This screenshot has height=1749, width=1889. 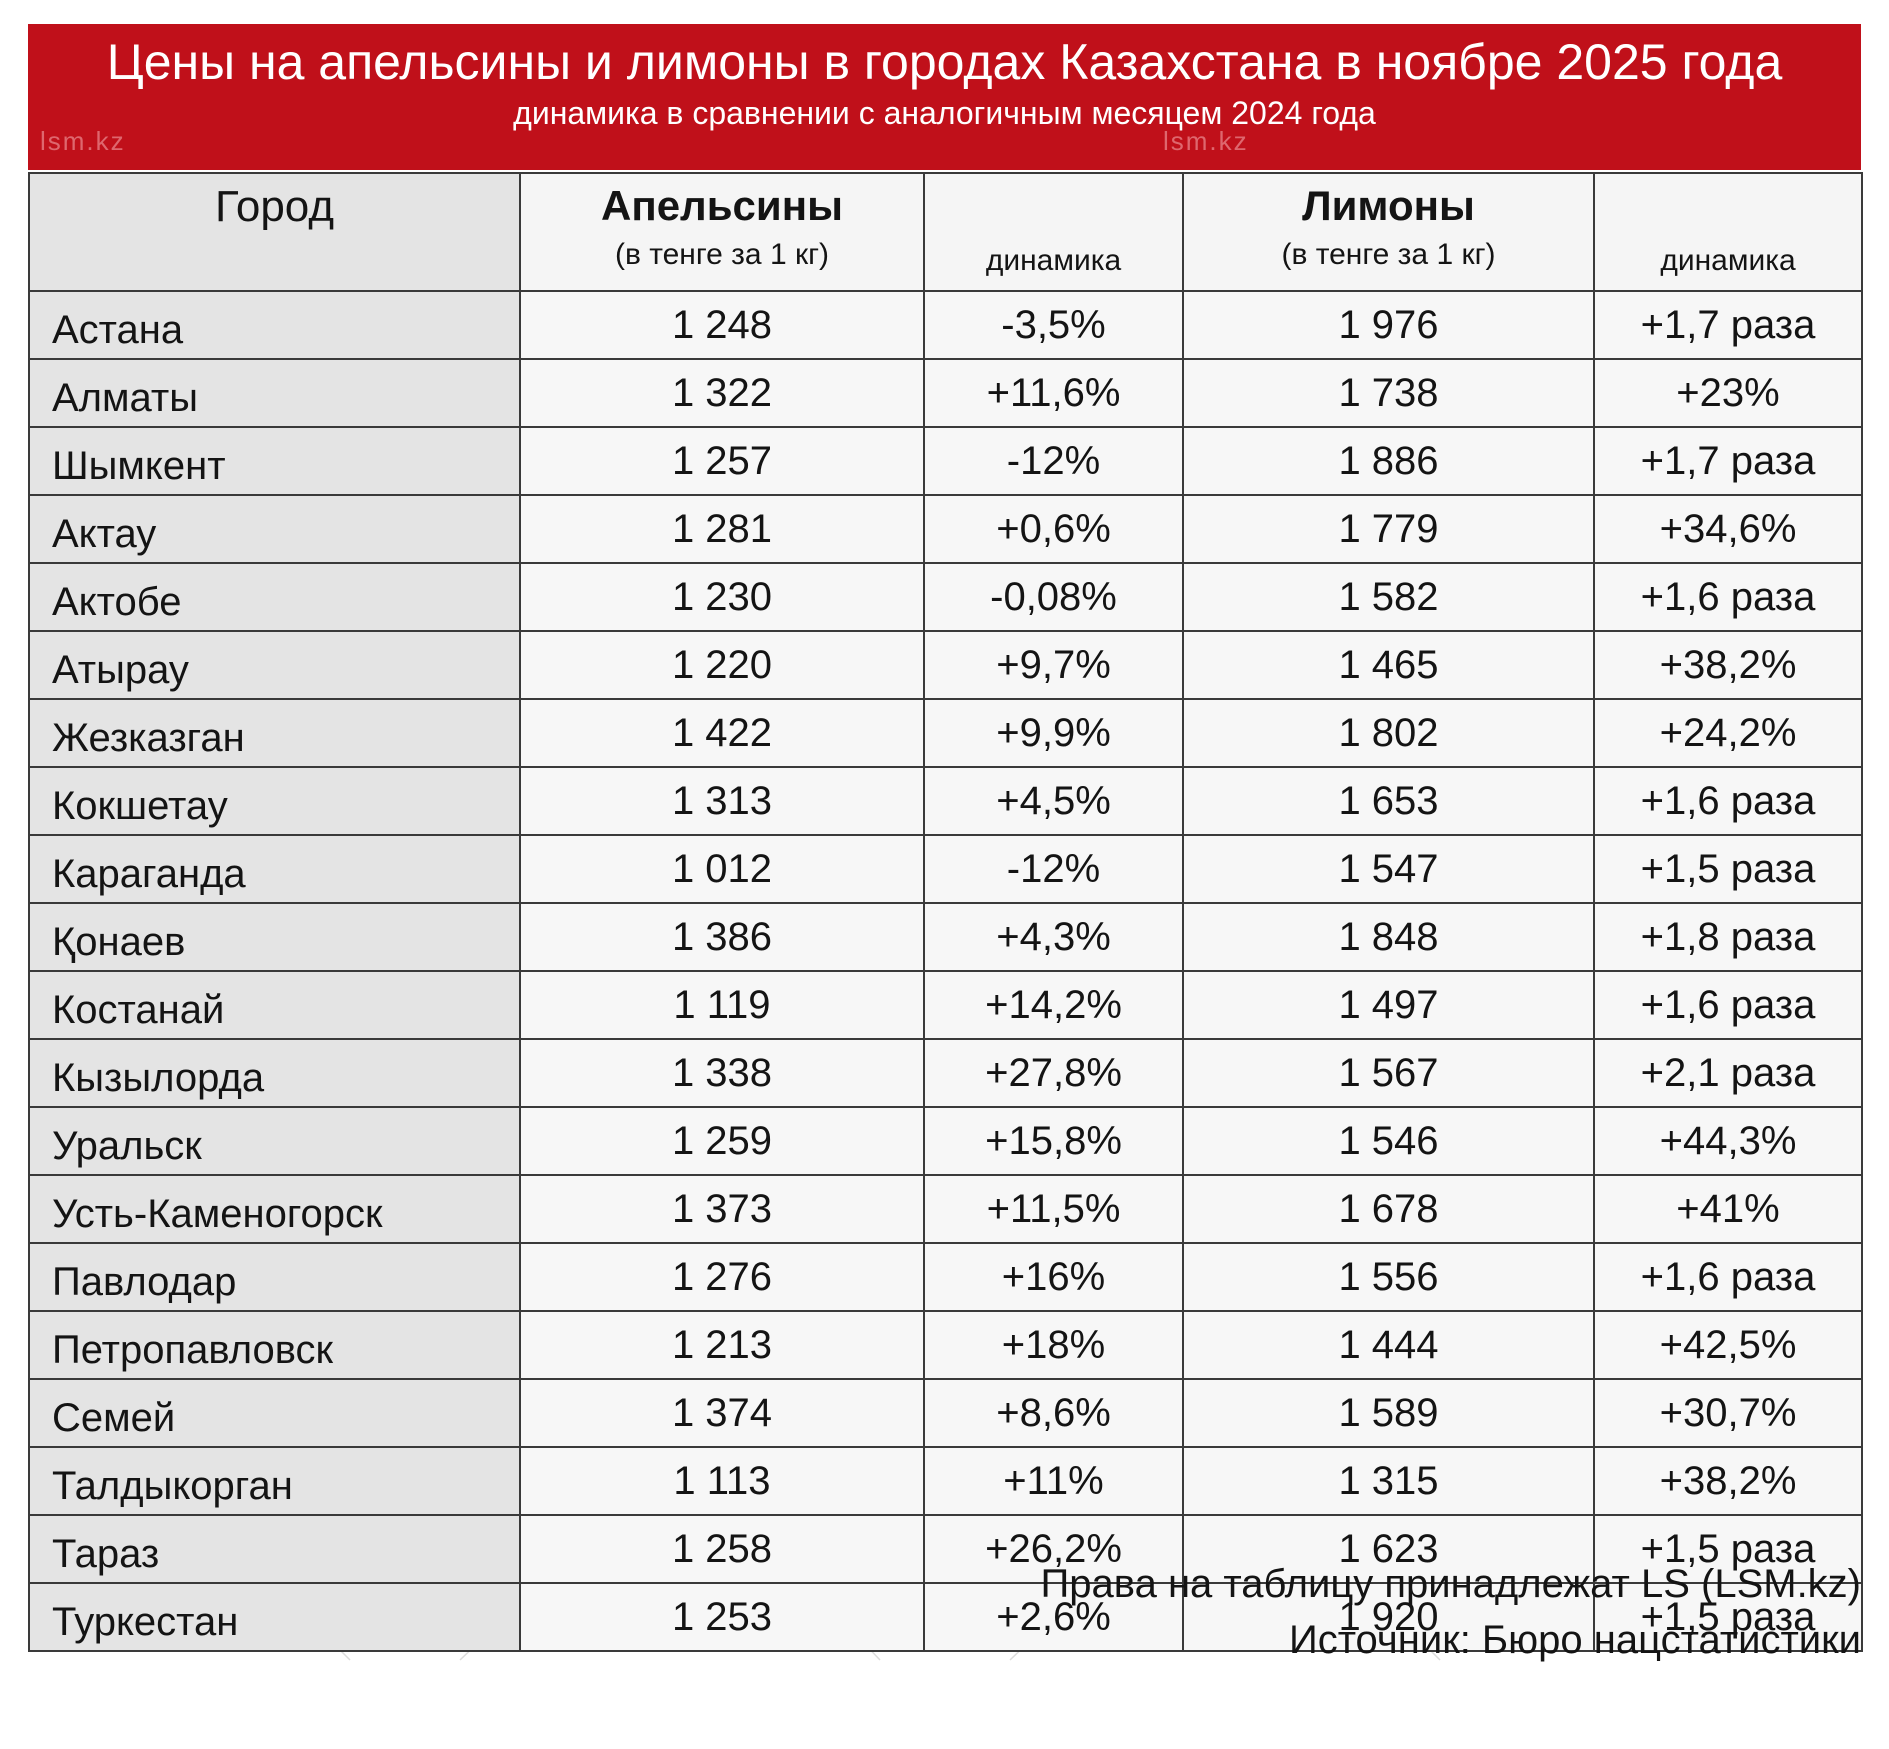 I want to click on lemon-price-cell: 1 465, so click(x=1388, y=665).